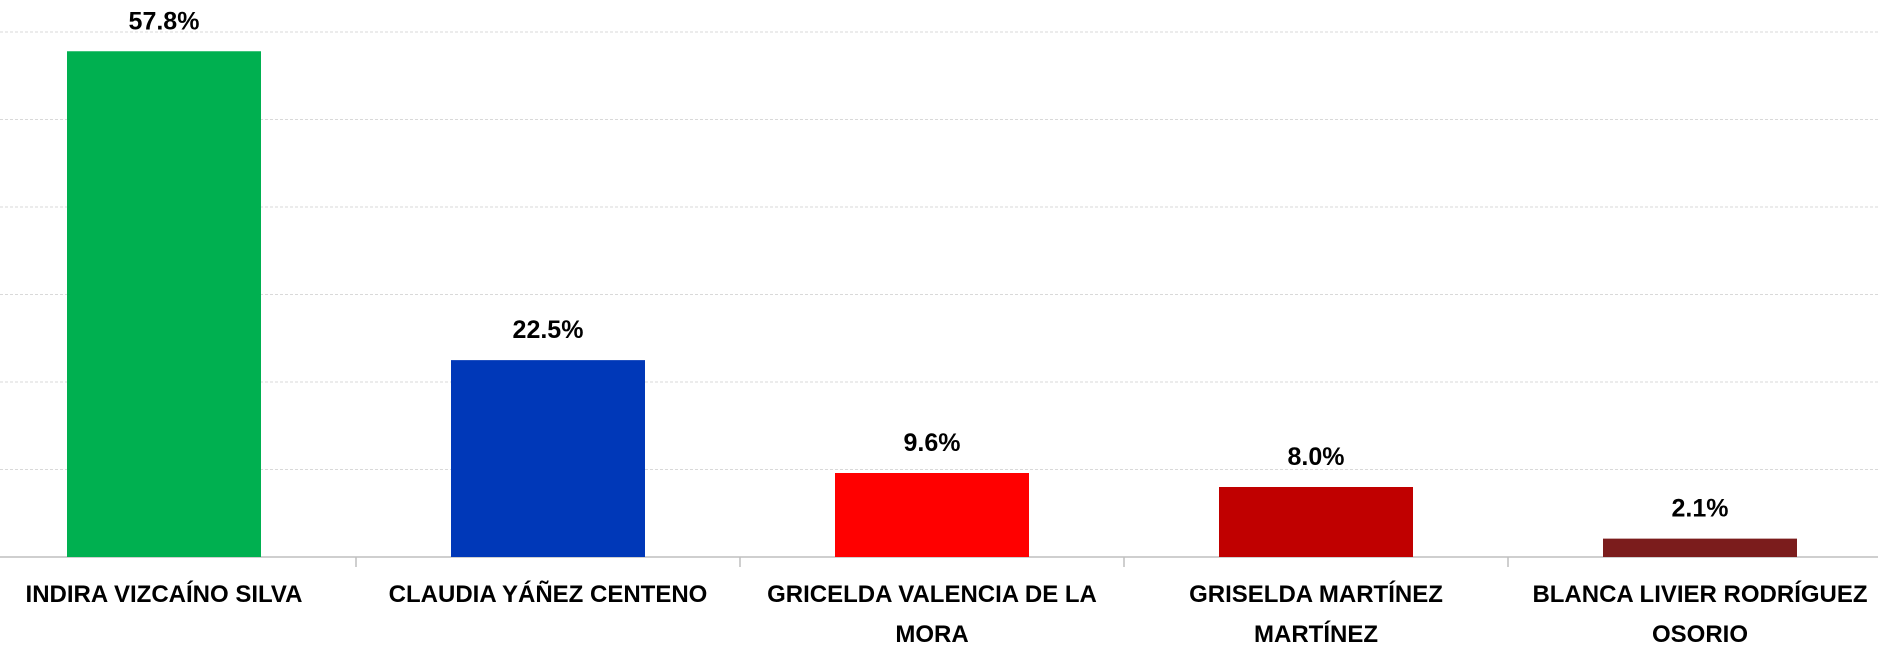  I want to click on x-tick-label: CLAUDIA YÁÑEZ CENTENO, so click(548, 594).